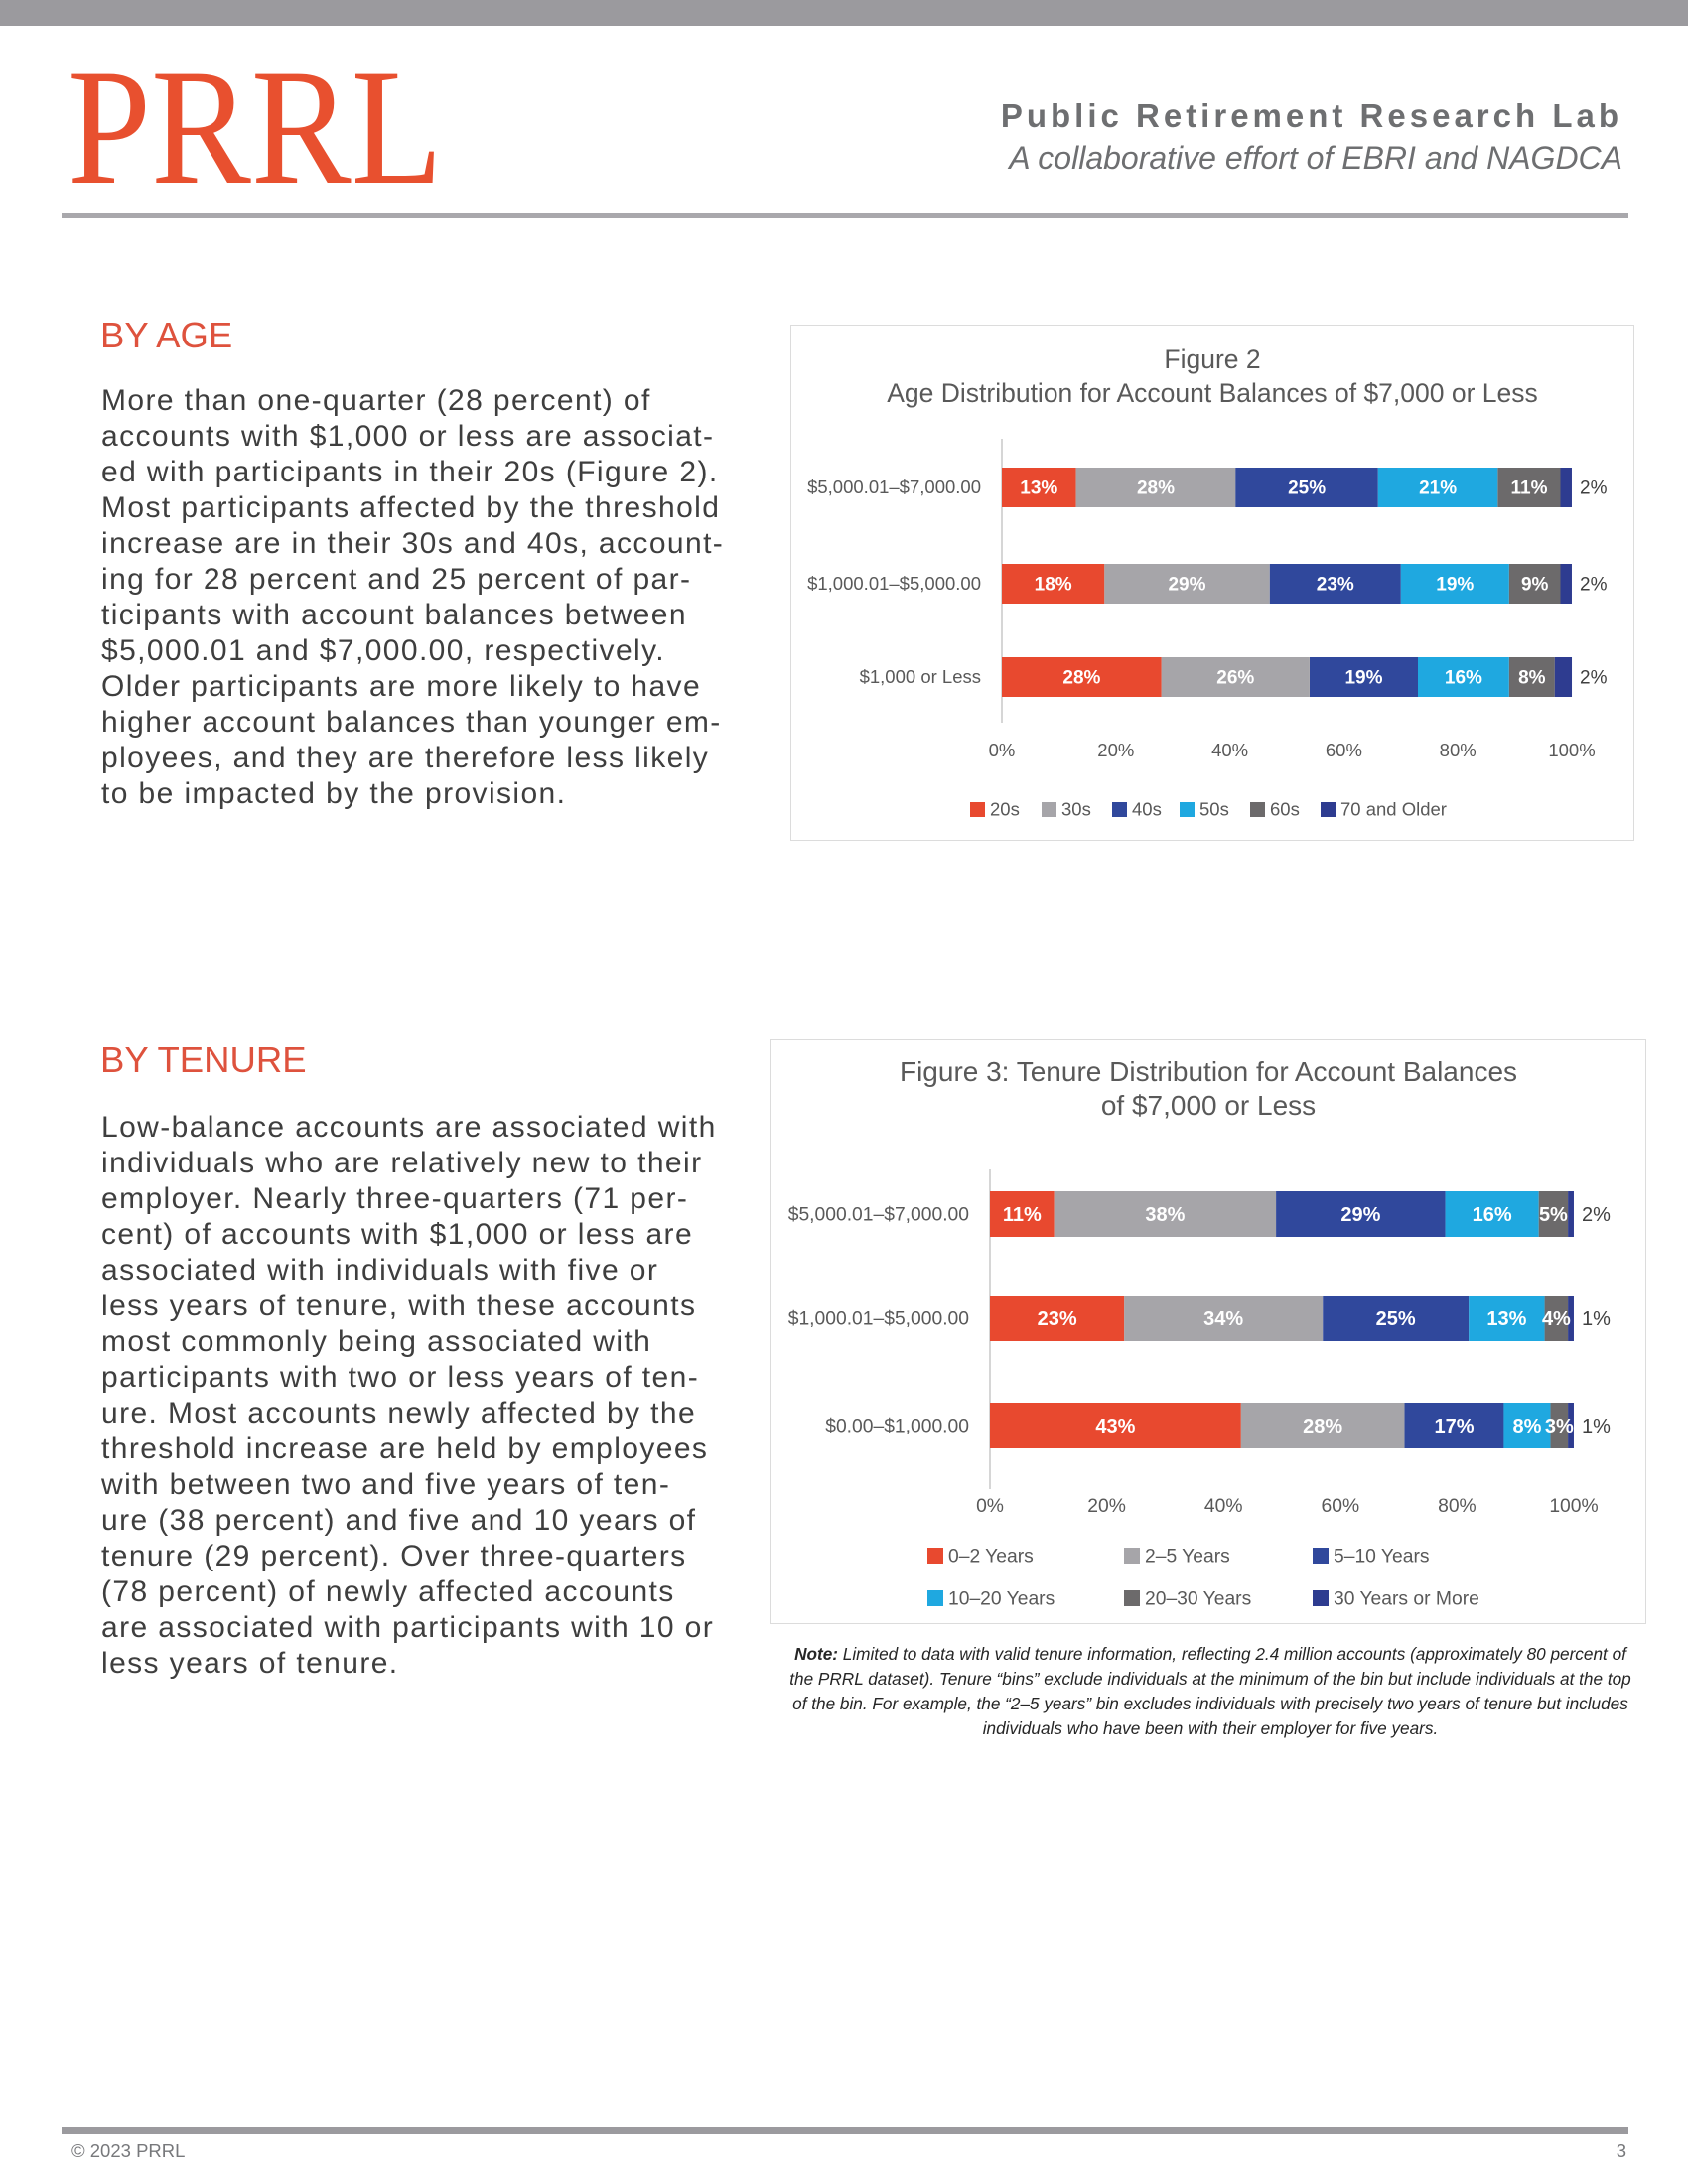 The height and width of the screenshot is (2184, 1688). What do you see at coordinates (1147, 809) in the screenshot?
I see `svg-text: 40s` at bounding box center [1147, 809].